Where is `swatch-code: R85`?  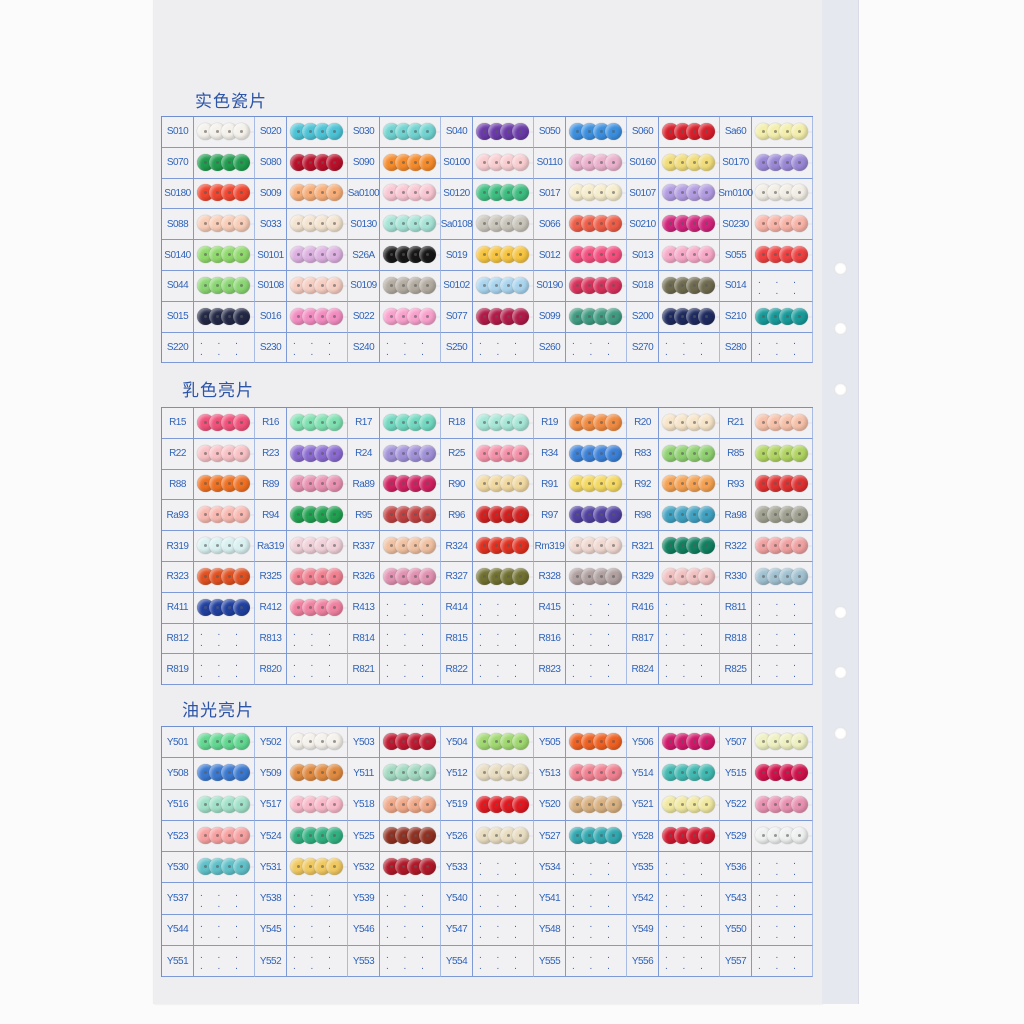
swatch-code: R85 is located at coordinates (736, 454).